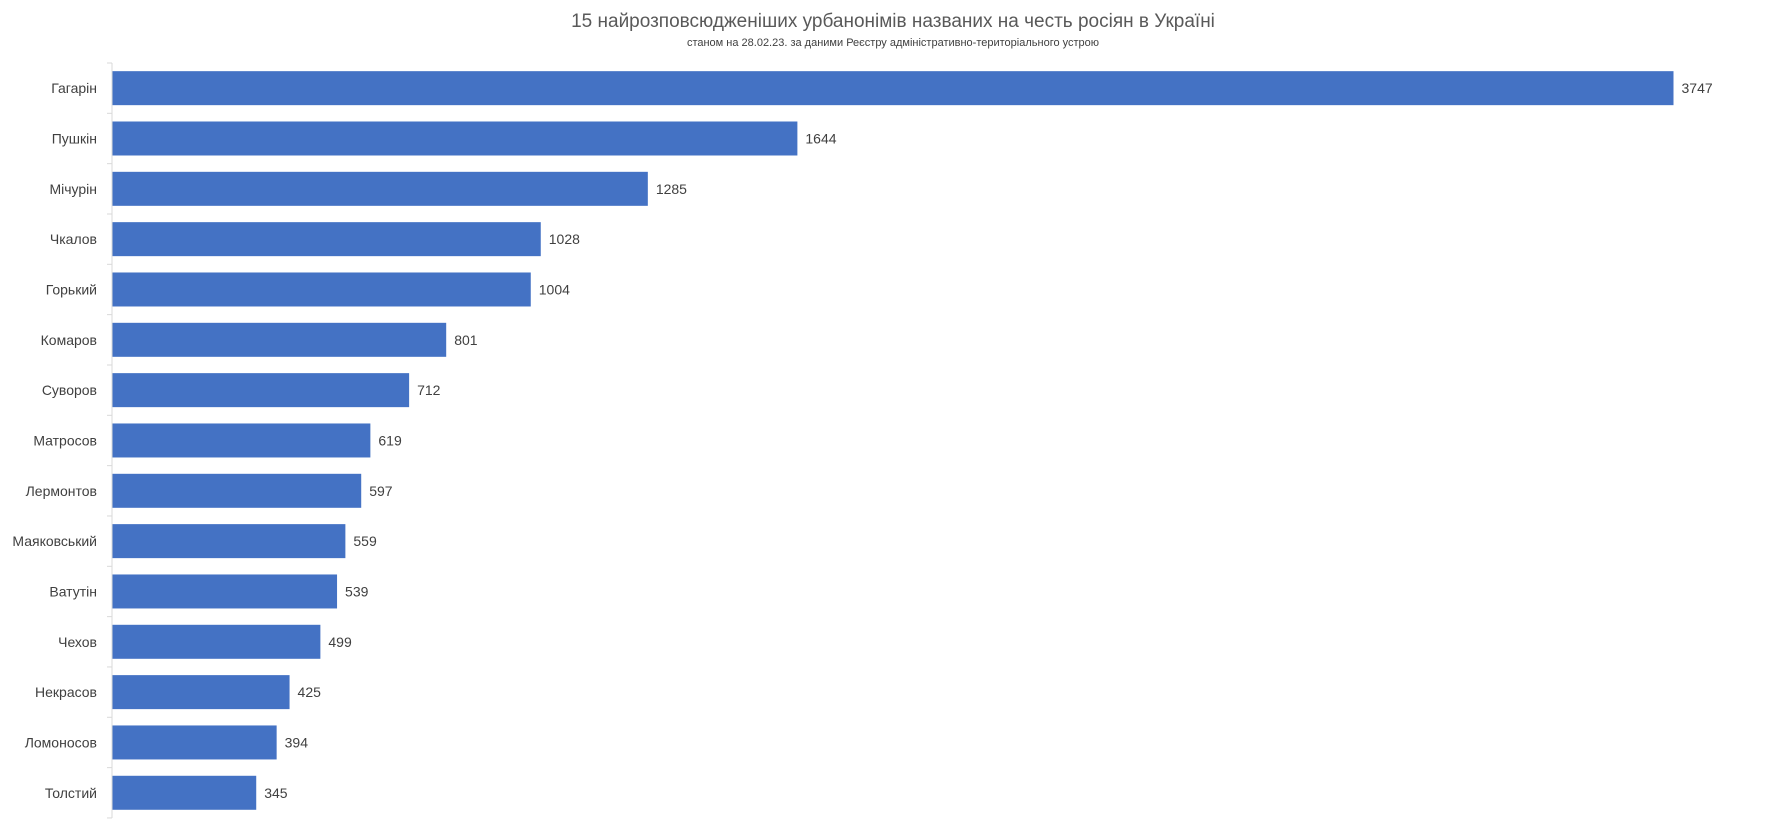  Describe the element at coordinates (564, 239) in the screenshot. I see `data-label: 1028` at that location.